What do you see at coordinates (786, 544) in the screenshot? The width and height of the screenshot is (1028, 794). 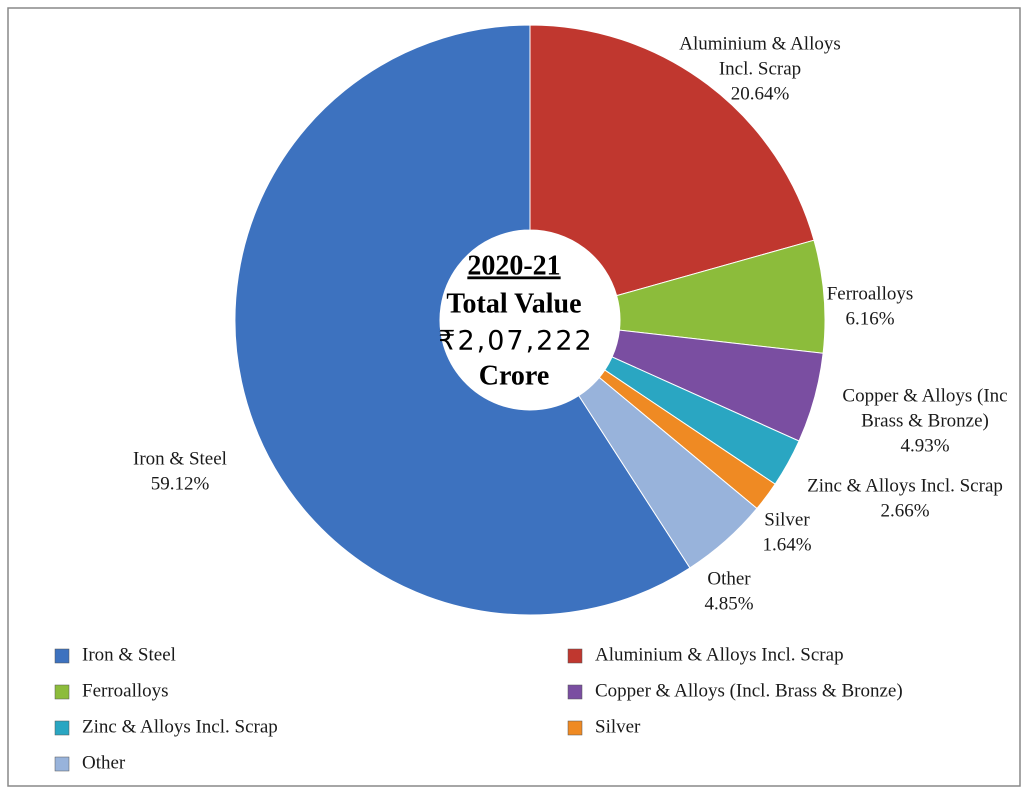 I see `value-label: 1.64%` at bounding box center [786, 544].